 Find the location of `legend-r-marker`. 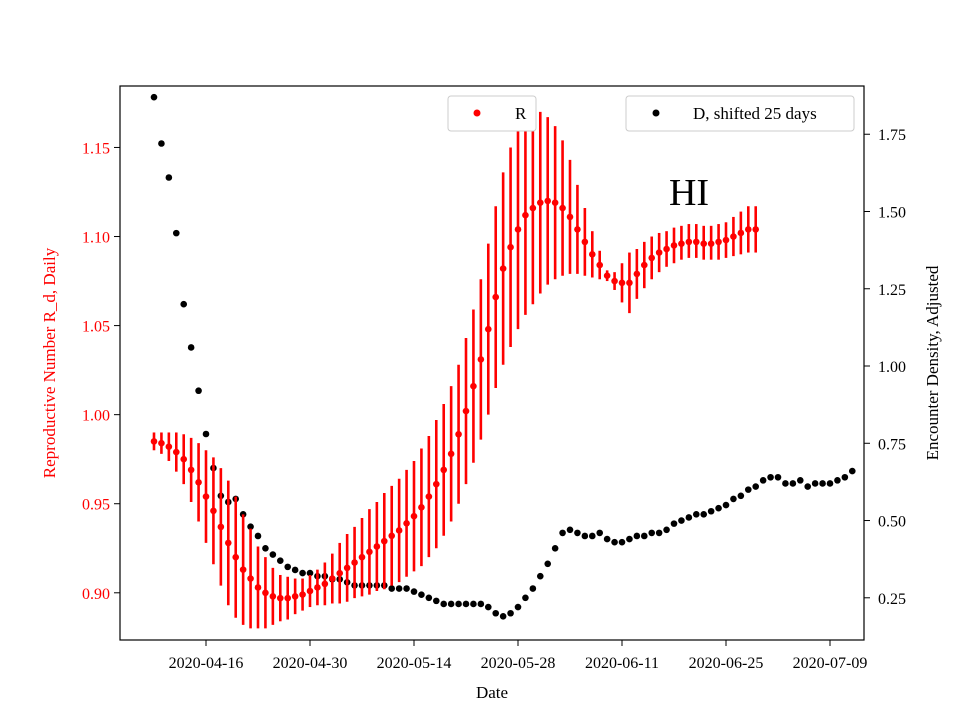

legend-r-marker is located at coordinates (477, 113).